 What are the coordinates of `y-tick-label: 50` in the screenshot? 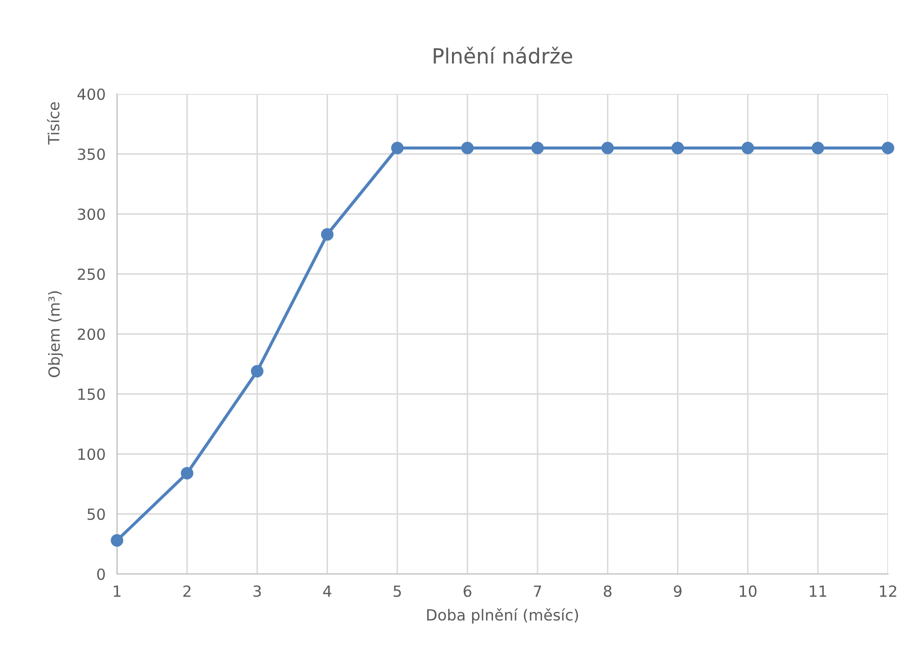 It's located at (96, 514).